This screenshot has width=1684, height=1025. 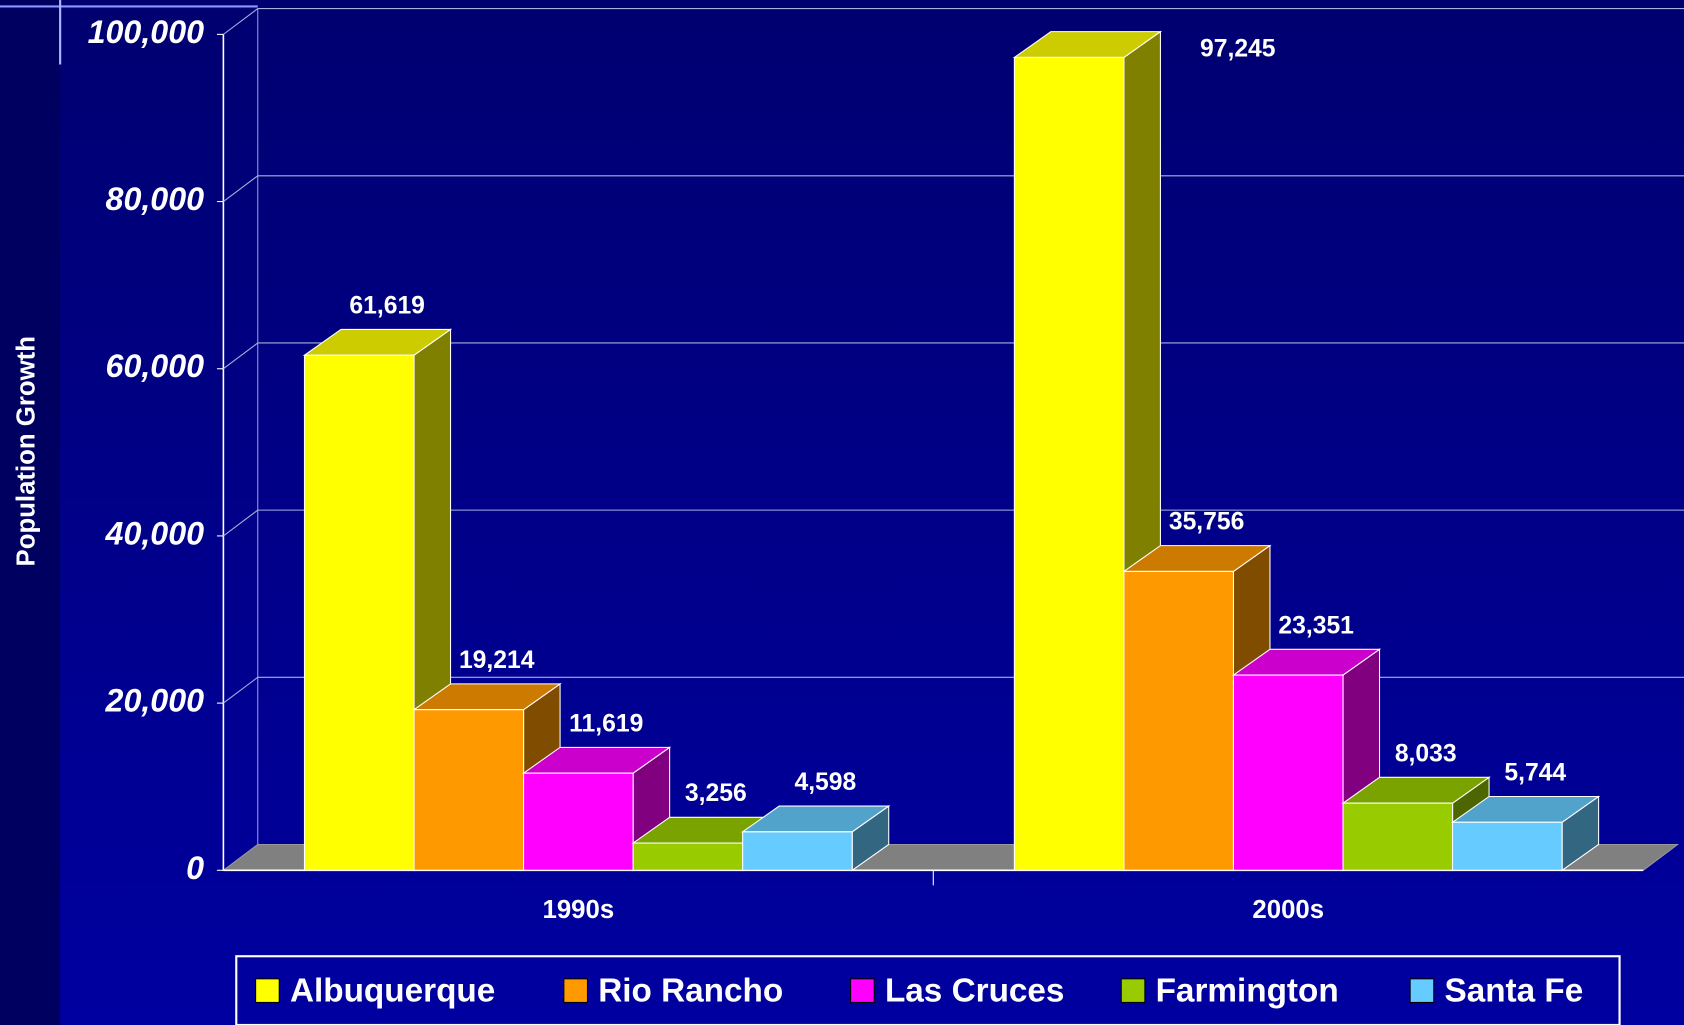 I want to click on y-tick-label: 0, so click(x=195, y=868).